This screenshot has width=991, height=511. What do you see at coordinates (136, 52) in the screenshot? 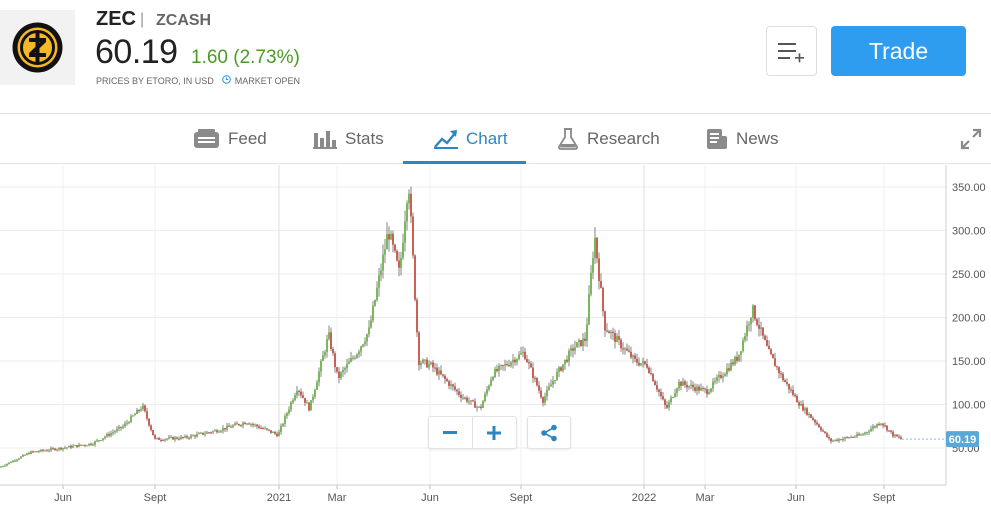
I see `current-price: 60.19` at bounding box center [136, 52].